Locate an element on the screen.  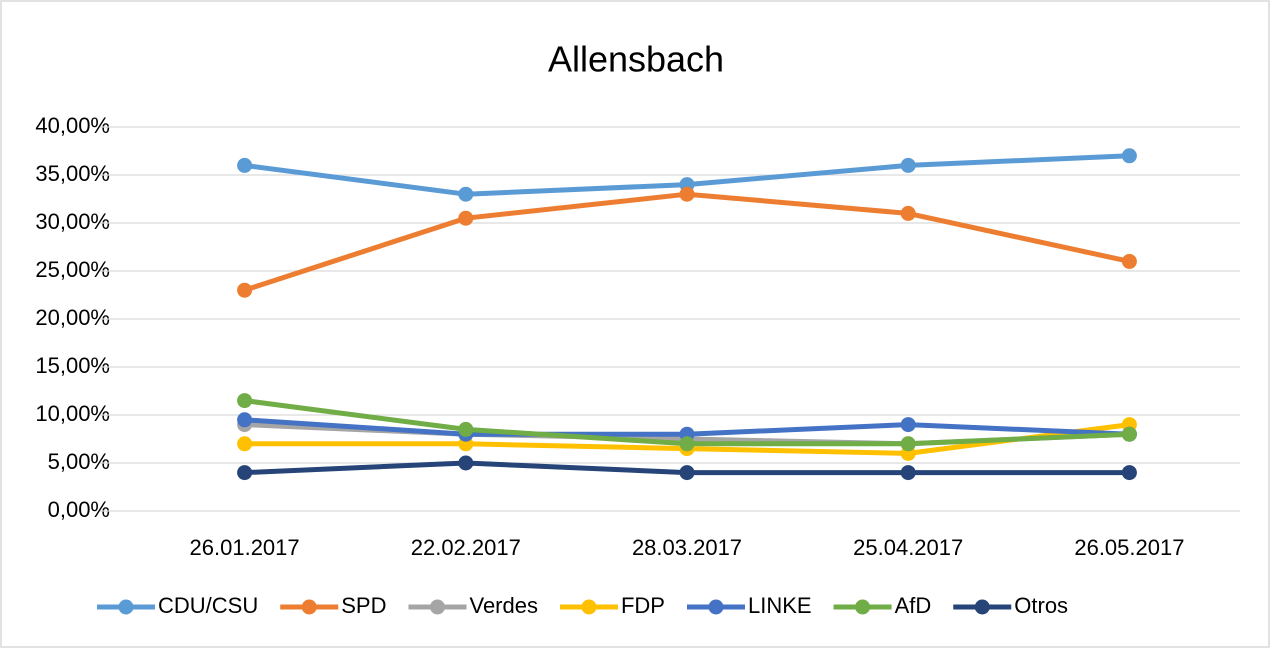
x-tick-label: 26.01.2017 is located at coordinates (245, 547).